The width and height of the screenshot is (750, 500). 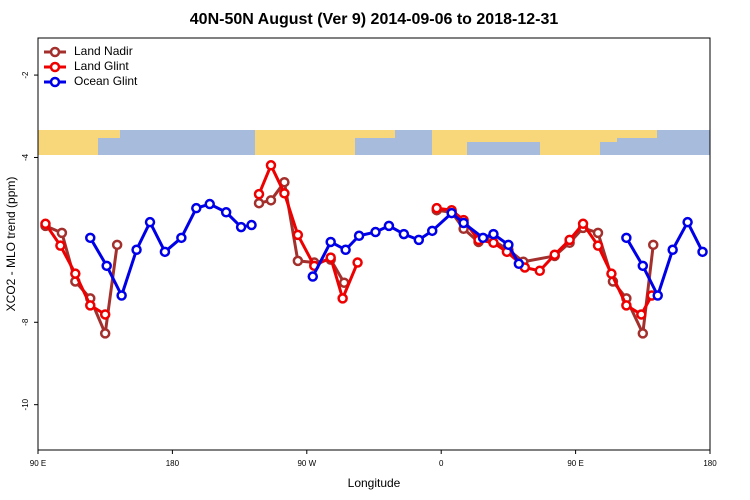 I want to click on x-tick-label: 90 W, so click(x=306, y=463).